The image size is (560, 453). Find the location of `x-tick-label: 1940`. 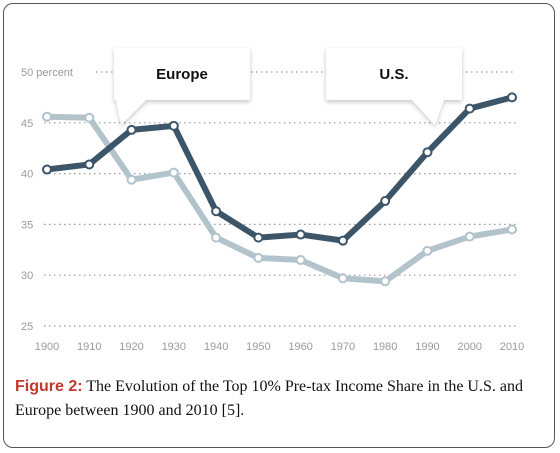

x-tick-label: 1940 is located at coordinates (216, 347).